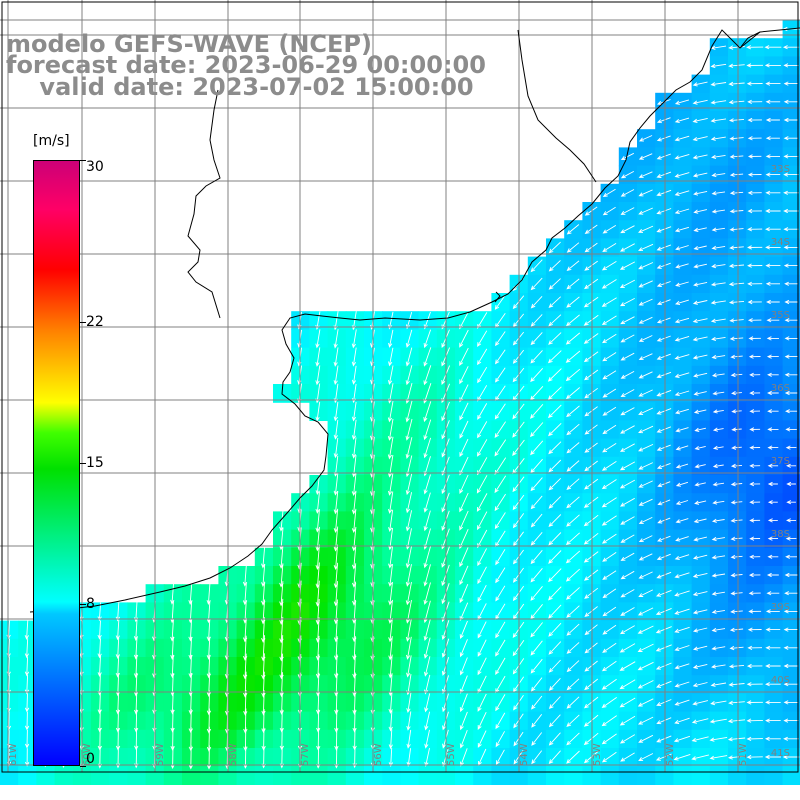 The height and width of the screenshot is (800, 800). What do you see at coordinates (95, 167) in the screenshot?
I see `colorbar-tick-label: 30` at bounding box center [95, 167].